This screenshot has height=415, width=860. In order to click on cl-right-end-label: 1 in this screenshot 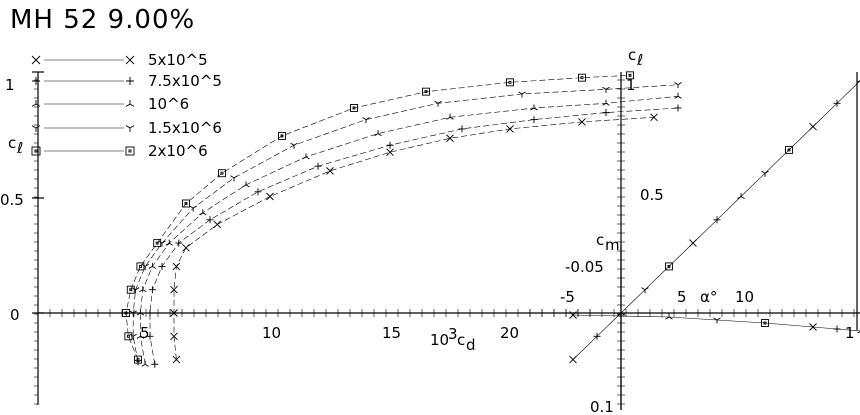, I will do `click(850, 333)`.